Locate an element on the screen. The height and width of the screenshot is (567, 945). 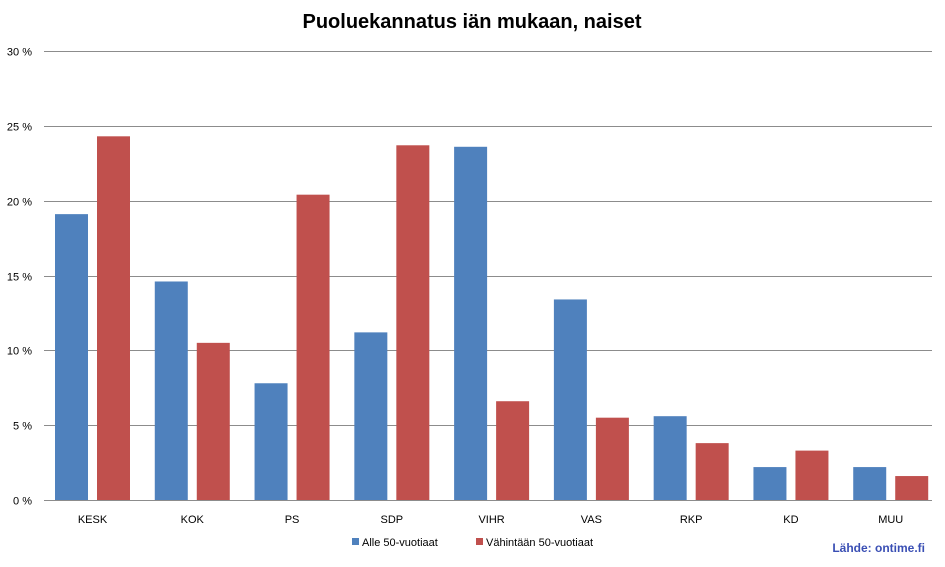
y-tick-label: 15 % is located at coordinates (19, 278).